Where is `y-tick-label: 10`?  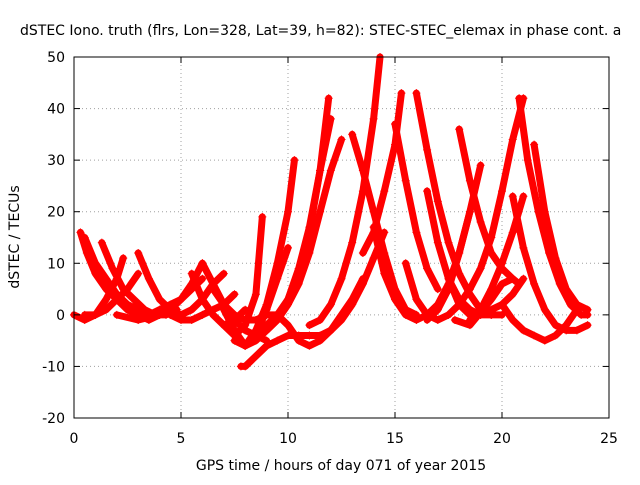
y-tick-label: 10 is located at coordinates (56, 264).